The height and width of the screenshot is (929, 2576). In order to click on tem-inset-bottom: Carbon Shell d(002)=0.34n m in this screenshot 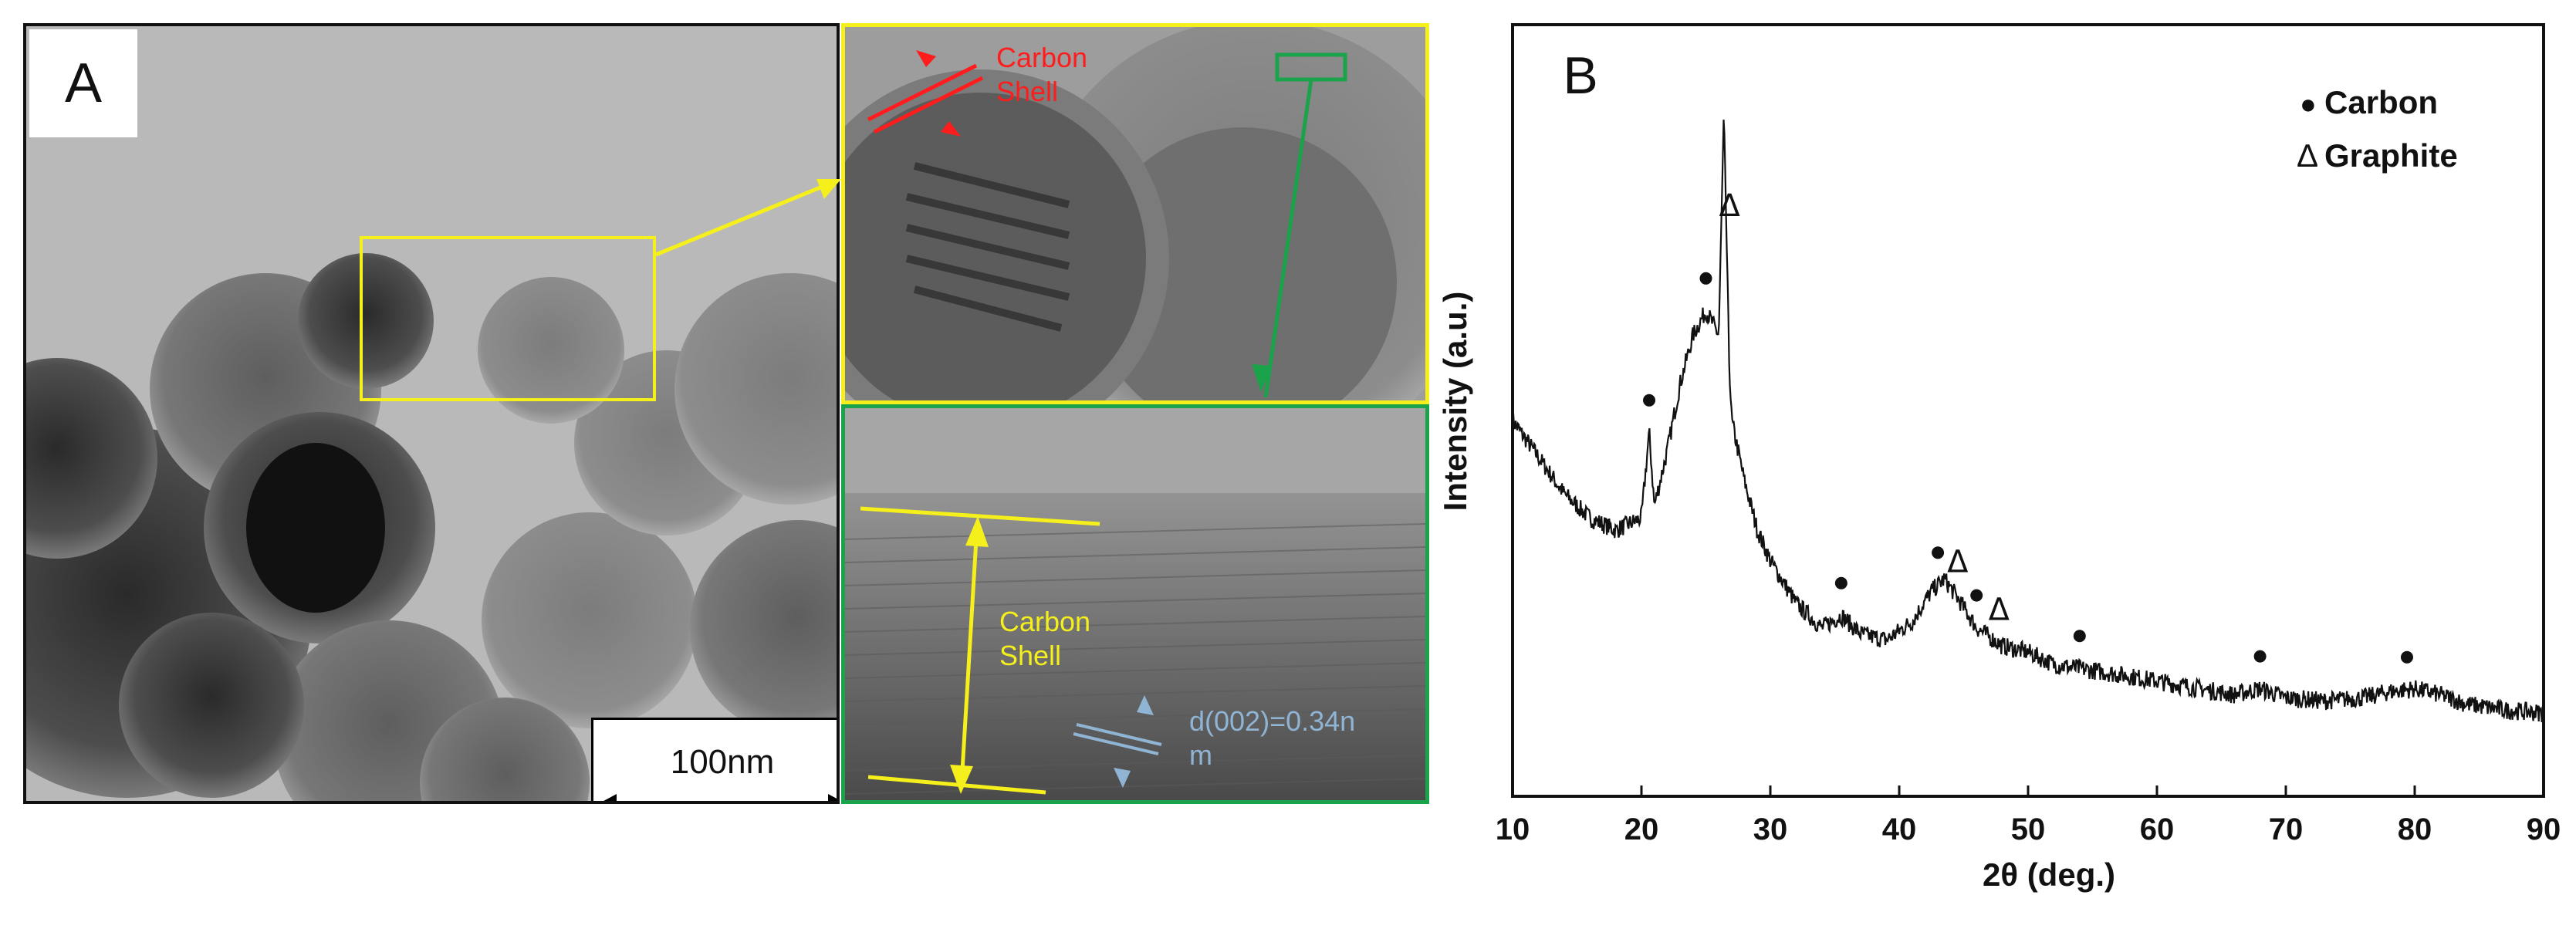, I will do `click(1135, 604)`.